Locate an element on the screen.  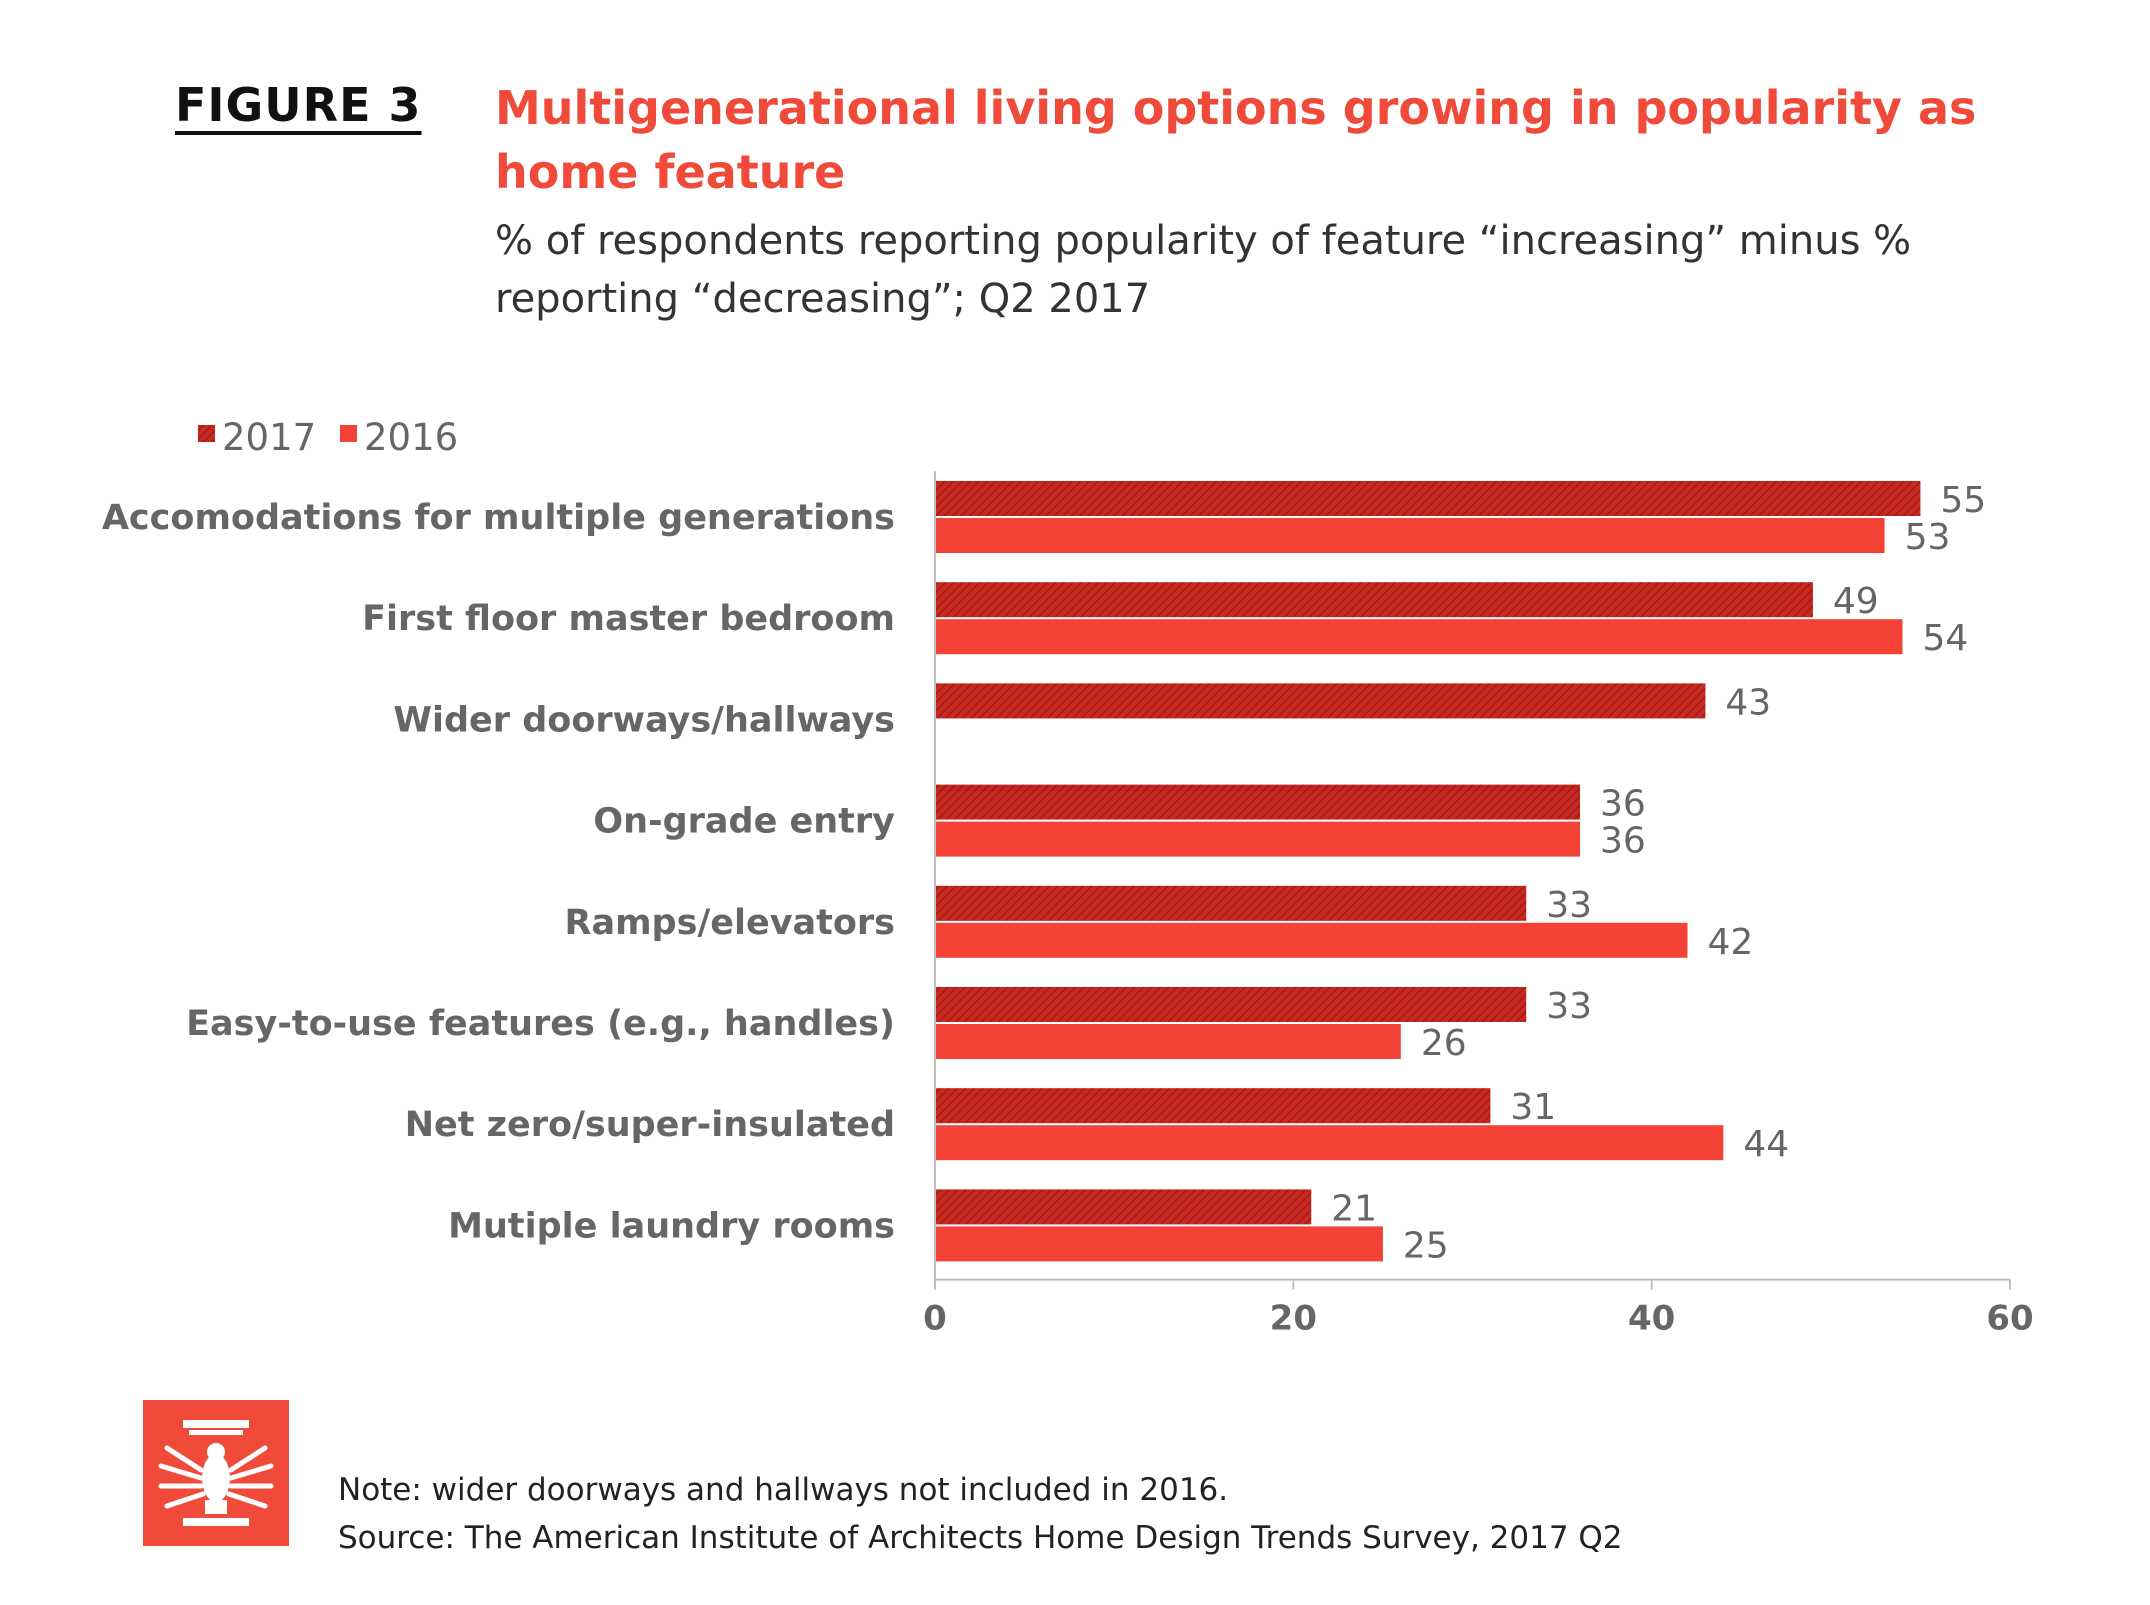
value-label-2016: 44 is located at coordinates (1766, 1144).